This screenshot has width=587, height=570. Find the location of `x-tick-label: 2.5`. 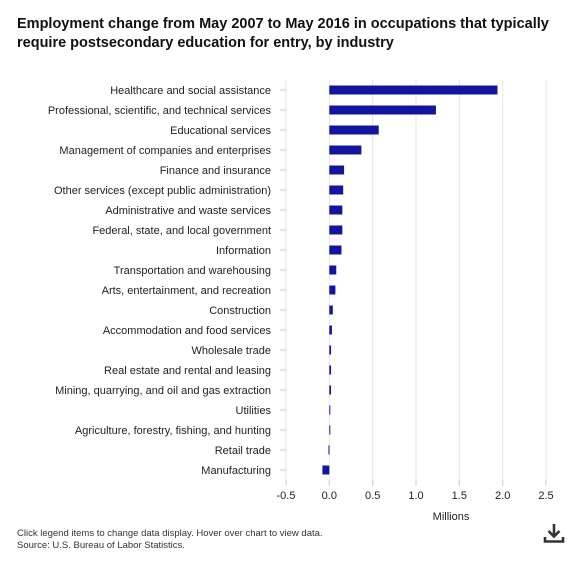

x-tick-label: 2.5 is located at coordinates (545, 496).